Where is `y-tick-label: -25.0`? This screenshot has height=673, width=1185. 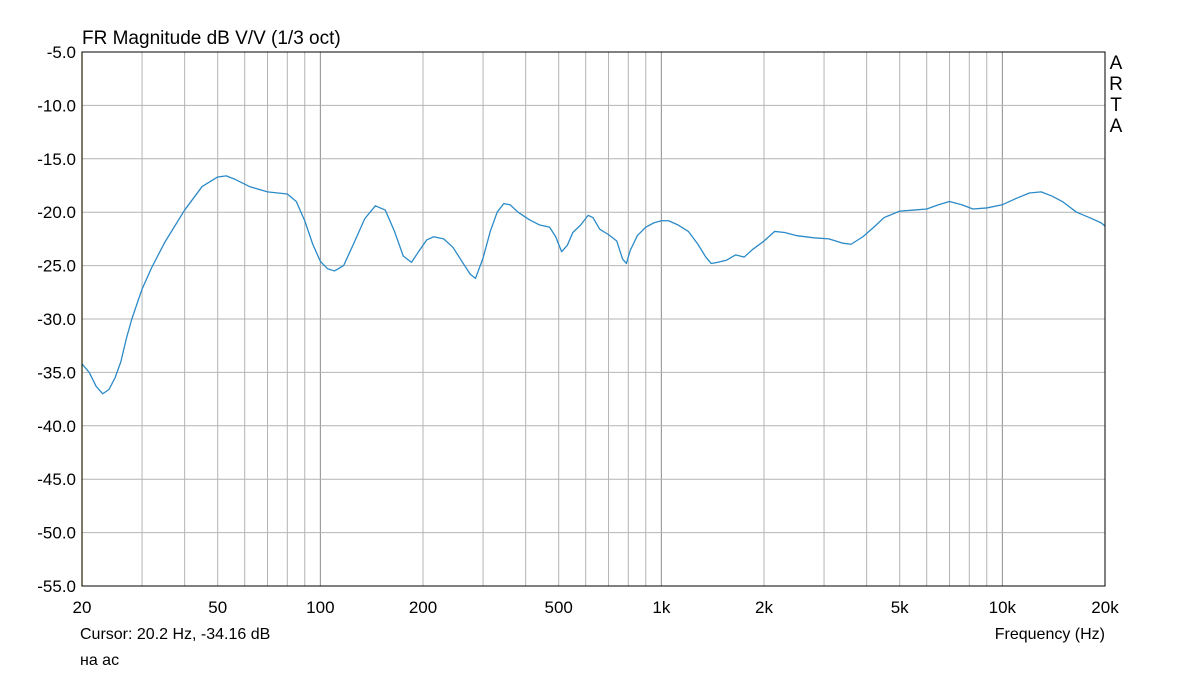
y-tick-label: -25.0 is located at coordinates (56, 266).